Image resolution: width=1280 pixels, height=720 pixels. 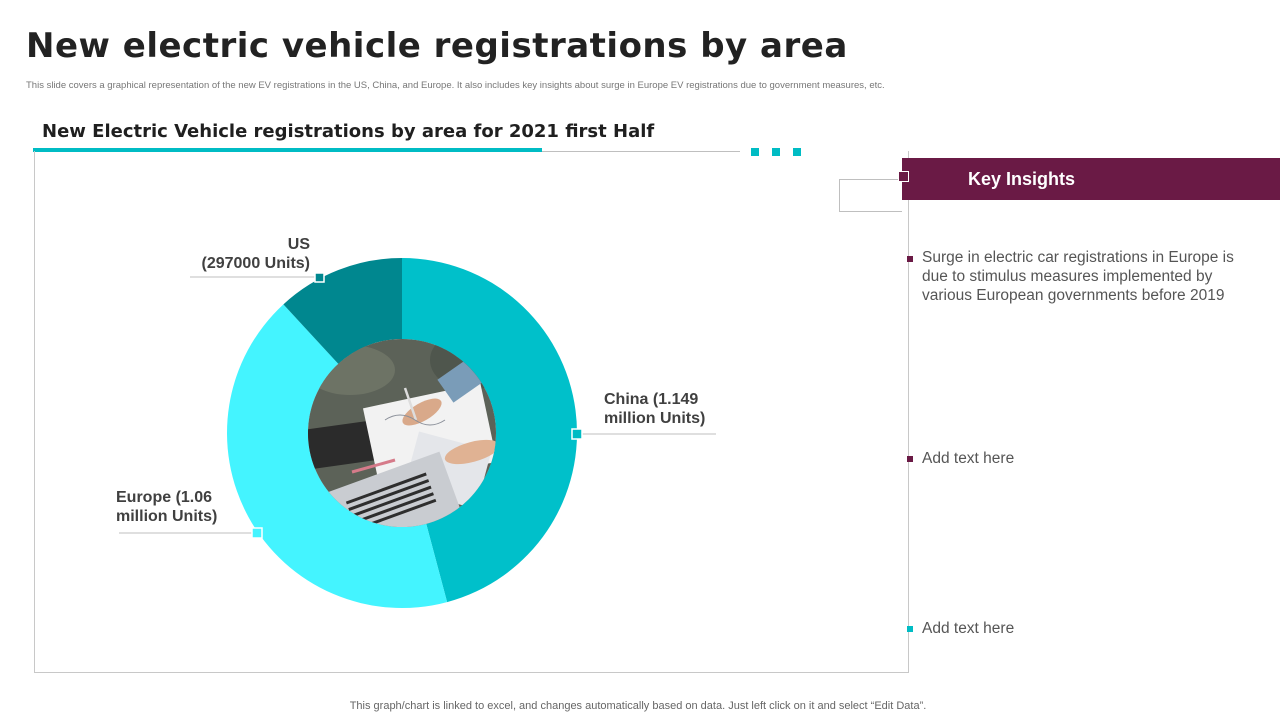 What do you see at coordinates (641, 151) in the screenshot?
I see `chart-title-rule` at bounding box center [641, 151].